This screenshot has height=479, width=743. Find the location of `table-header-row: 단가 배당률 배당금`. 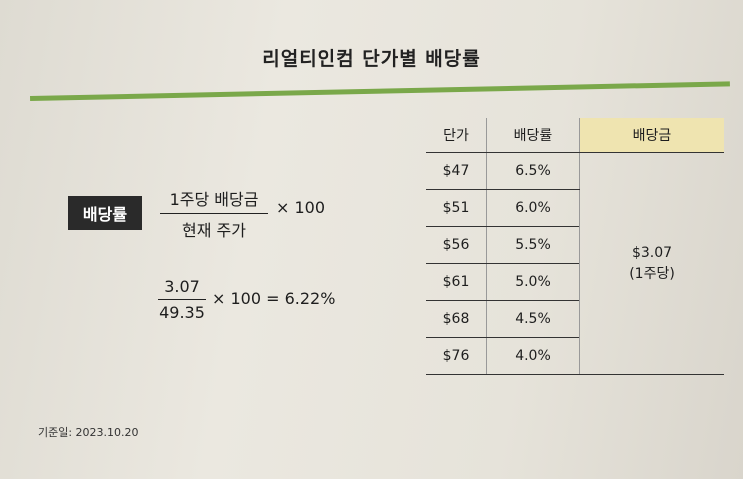

table-header-row: 단가 배당률 배당금 is located at coordinates (575, 135).